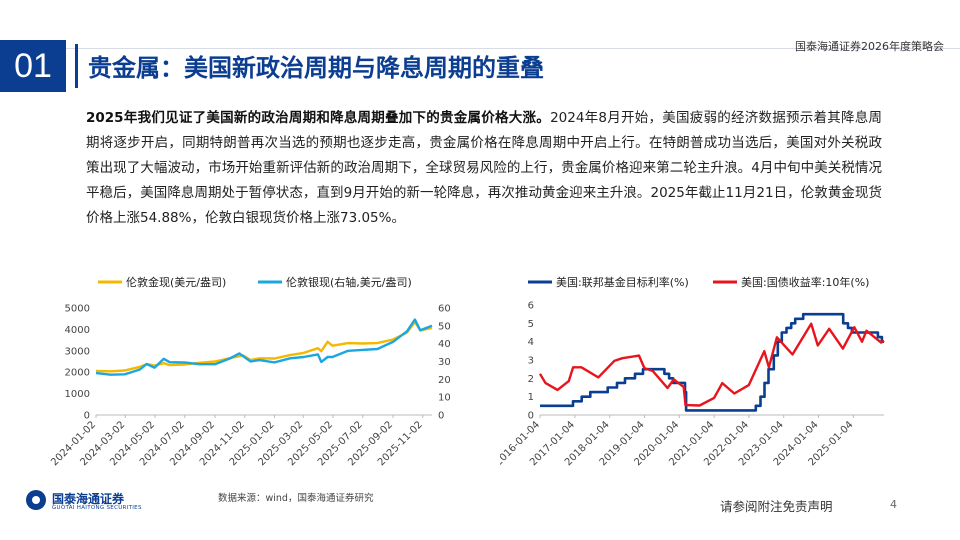  Describe the element at coordinates (444, 380) in the screenshot. I see `y-tick-label-right: 20` at that location.